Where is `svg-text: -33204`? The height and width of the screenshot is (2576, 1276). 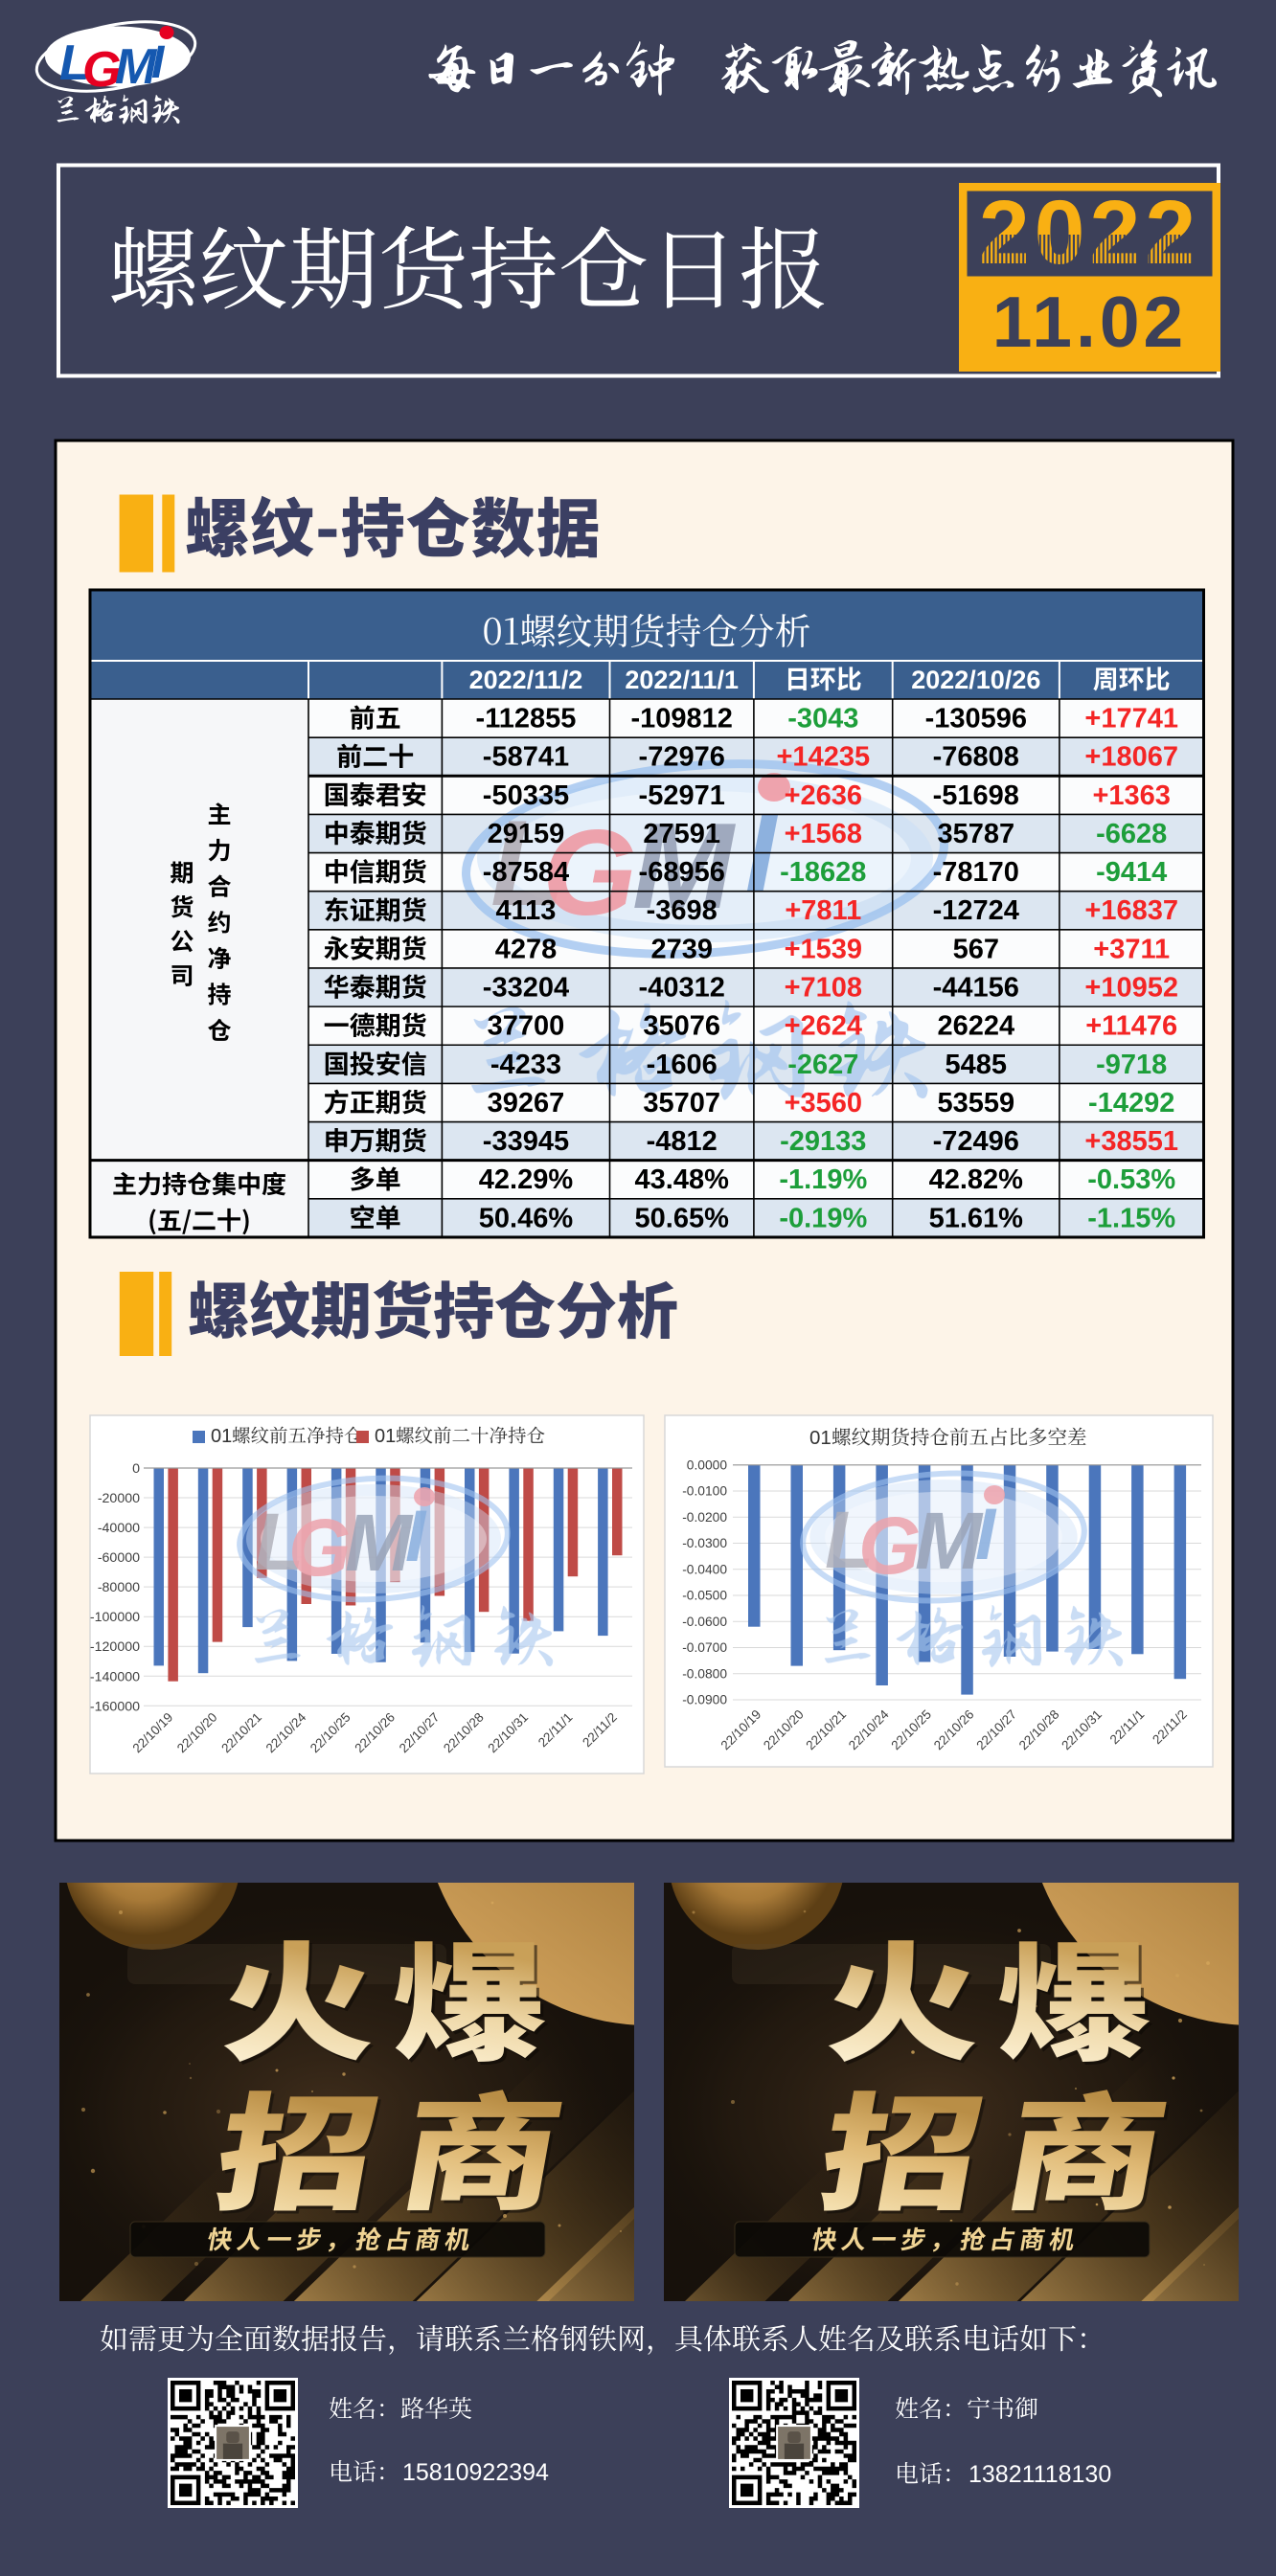 svg-text: -33204 is located at coordinates (526, 987).